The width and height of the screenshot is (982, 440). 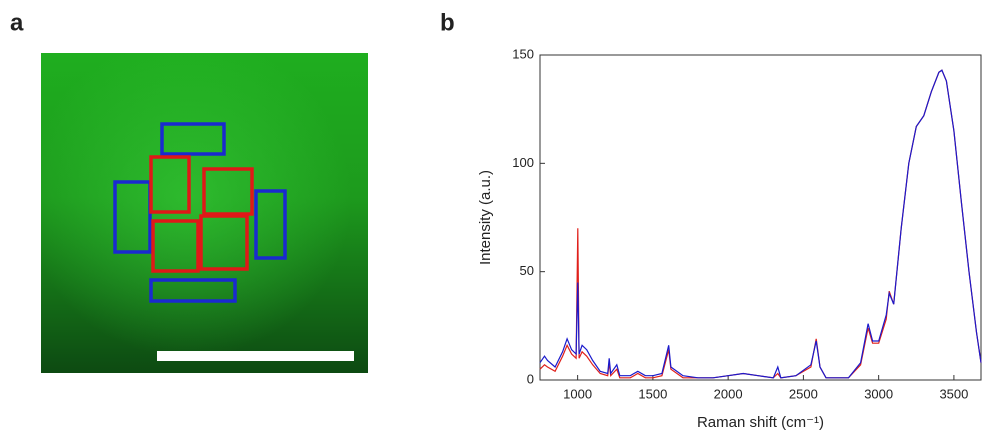 What do you see at coordinates (728, 393) in the screenshot?
I see `x-tick-label: 2000` at bounding box center [728, 393].